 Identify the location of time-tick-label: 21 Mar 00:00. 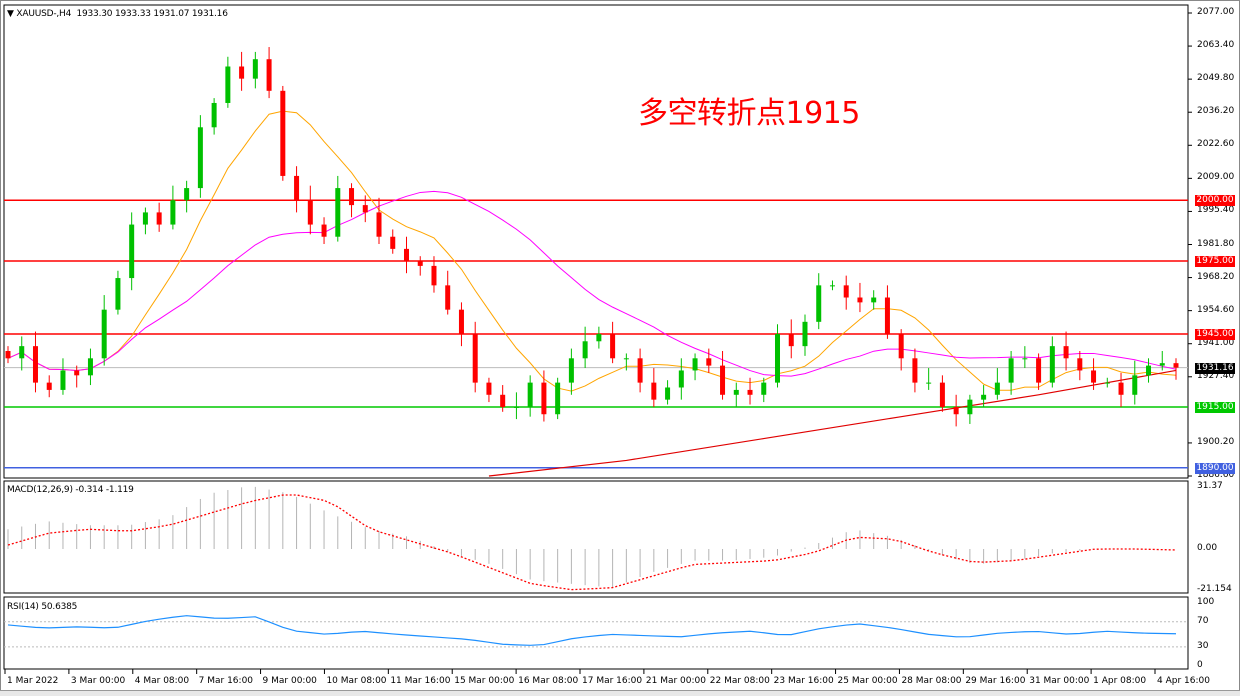
(675, 681).